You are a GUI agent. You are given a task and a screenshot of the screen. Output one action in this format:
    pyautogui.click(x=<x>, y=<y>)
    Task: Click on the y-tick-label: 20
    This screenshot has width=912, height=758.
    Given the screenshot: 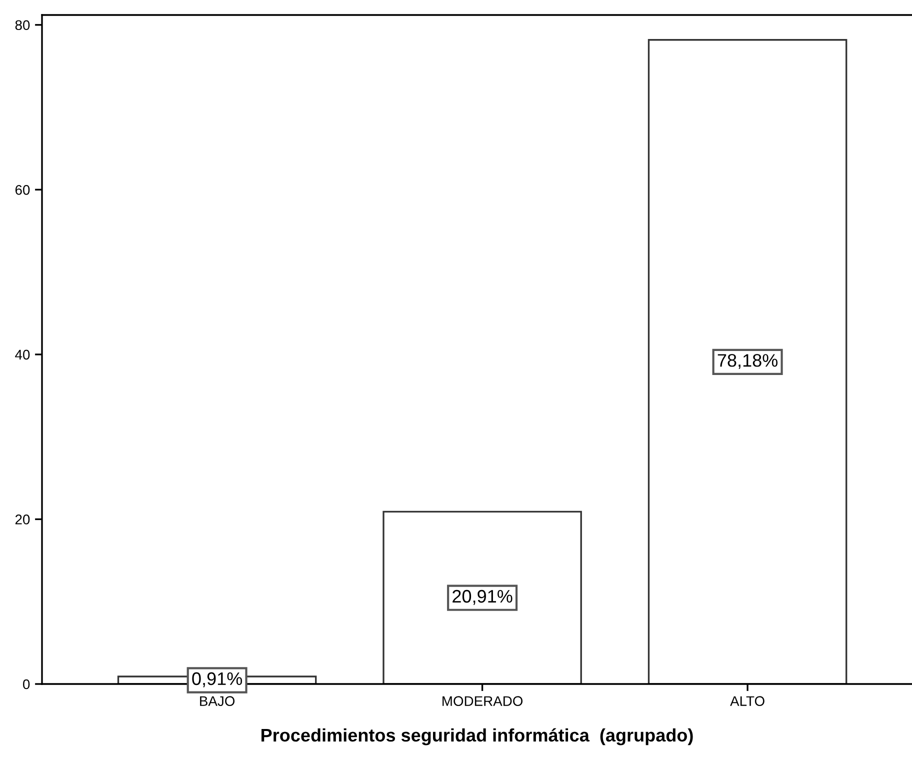 What is the action you would take?
    pyautogui.click(x=22, y=519)
    